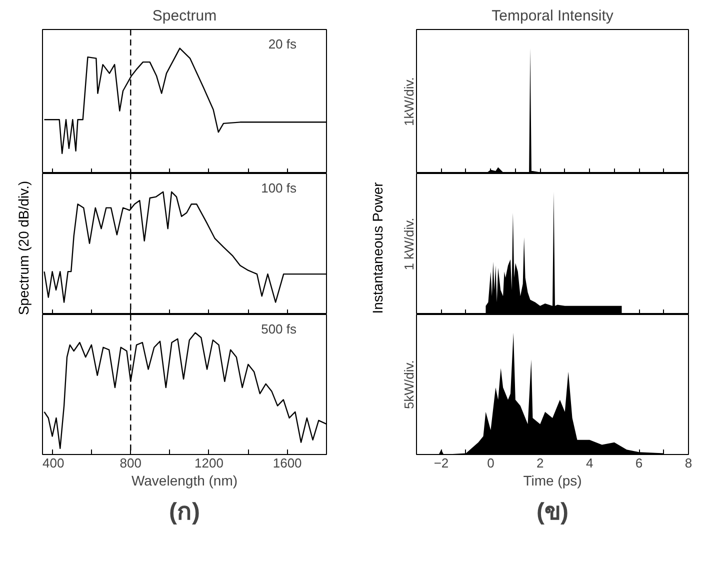 This screenshot has height=572, width=707. I want to click on x-tick-label: 400, so click(53, 463).